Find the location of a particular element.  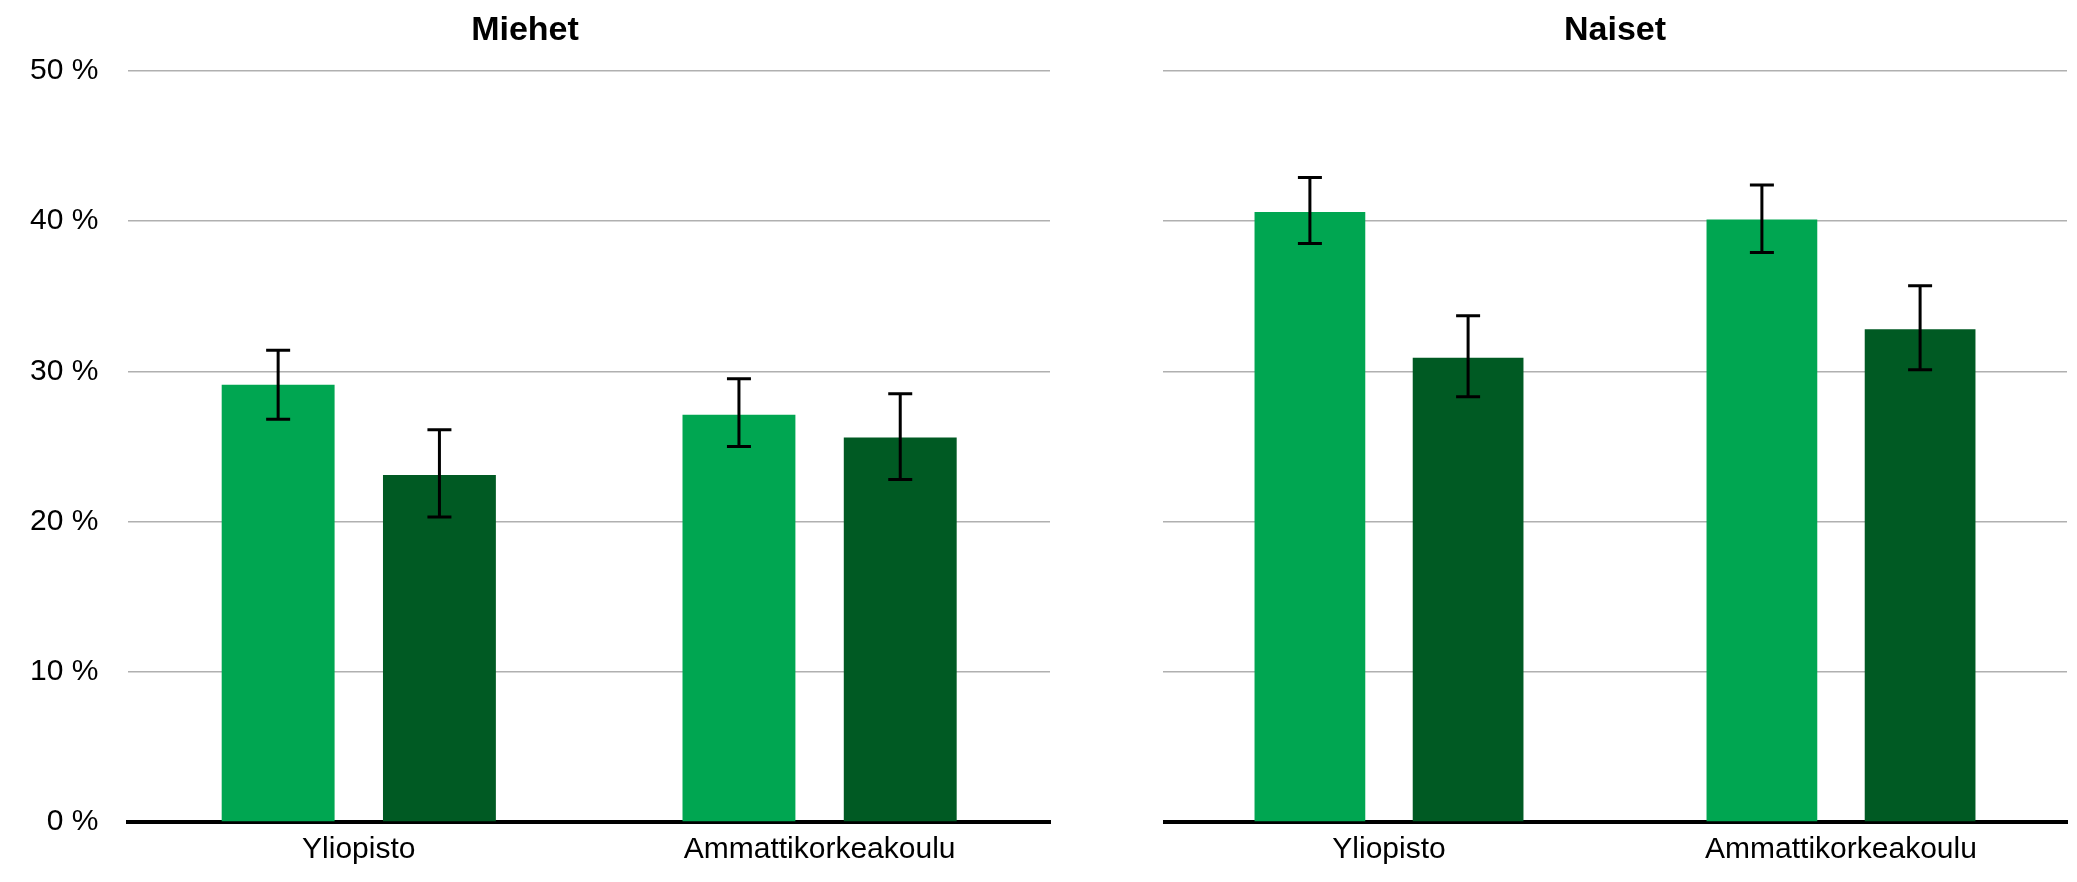

y-tick-label: 10 % is located at coordinates (64, 670).